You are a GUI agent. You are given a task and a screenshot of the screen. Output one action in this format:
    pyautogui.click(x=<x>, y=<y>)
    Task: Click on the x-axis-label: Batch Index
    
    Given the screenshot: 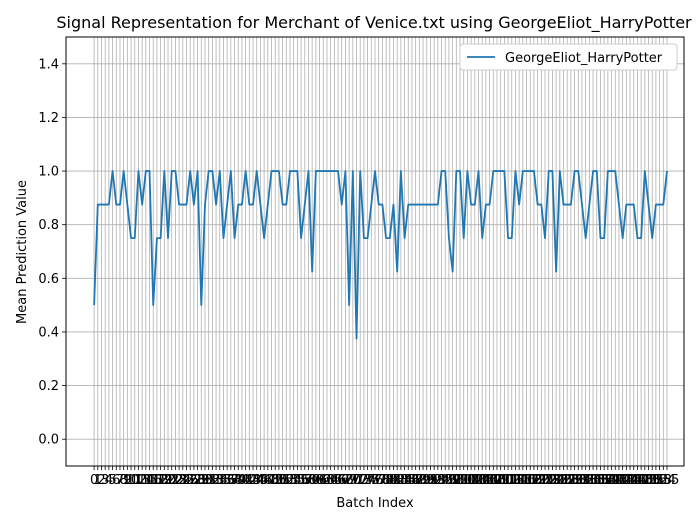 What is the action you would take?
    pyautogui.click(x=375, y=503)
    